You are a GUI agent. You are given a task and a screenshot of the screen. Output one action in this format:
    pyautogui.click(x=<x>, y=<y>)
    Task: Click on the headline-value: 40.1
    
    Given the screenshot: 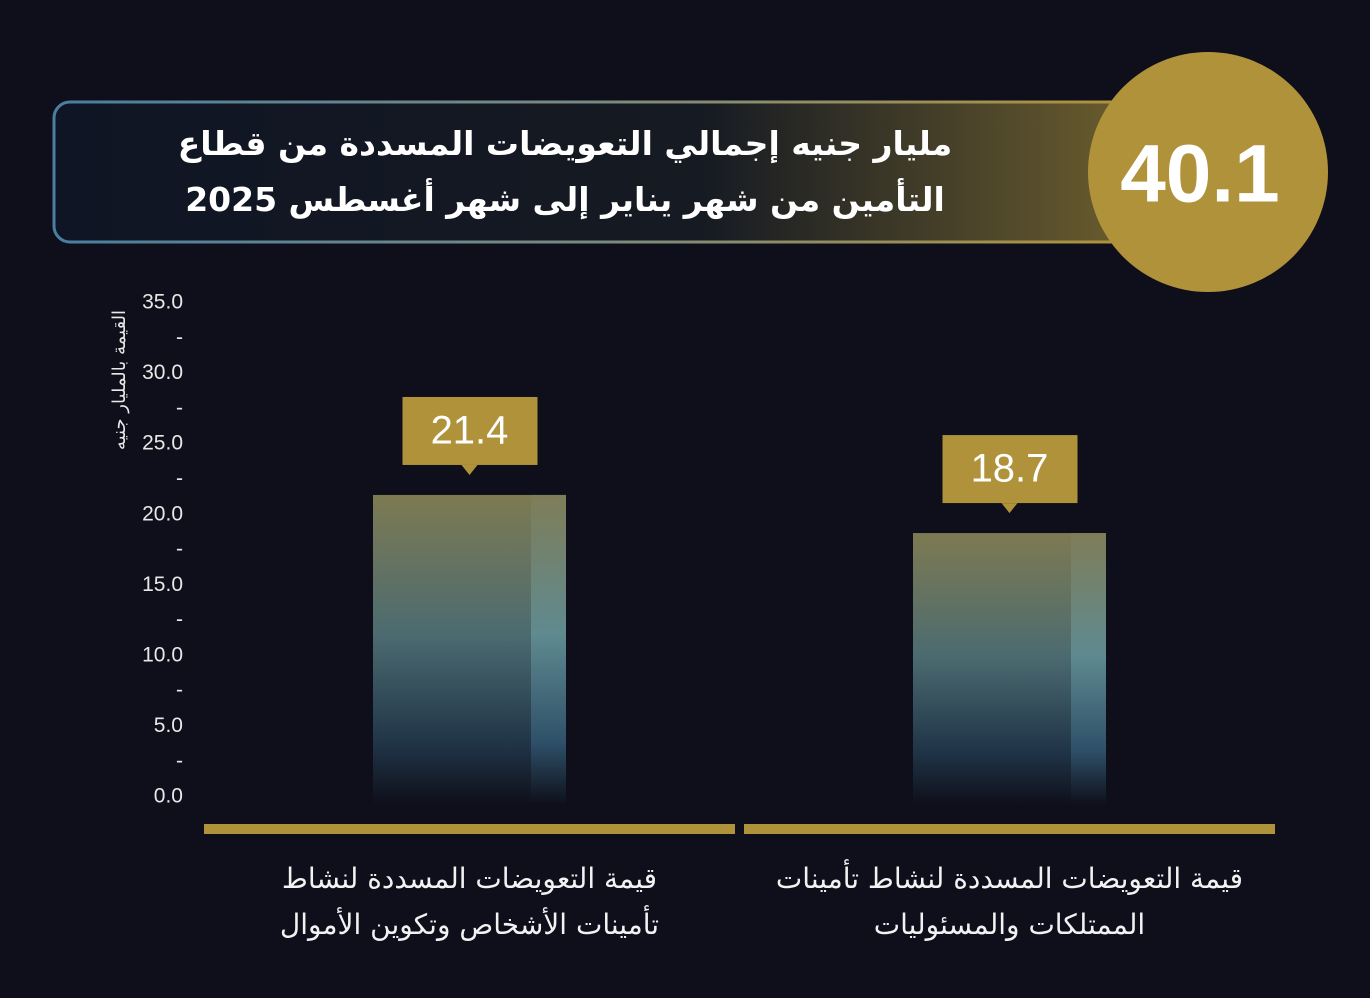 What is the action you would take?
    pyautogui.click(x=1200, y=174)
    